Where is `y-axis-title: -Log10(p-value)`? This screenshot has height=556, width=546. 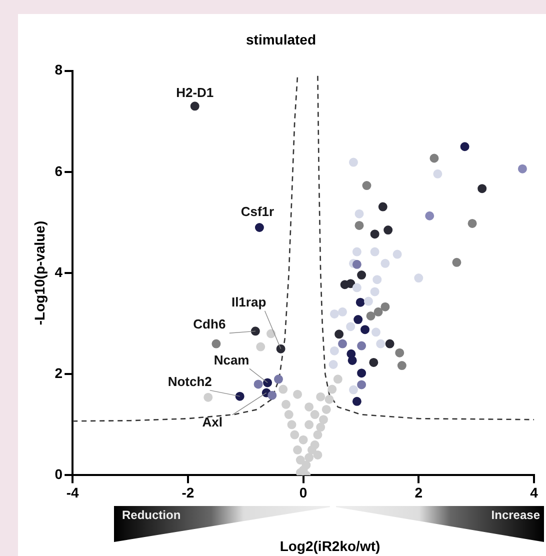 y-axis-title: -Log10(p-value) is located at coordinates (39, 273).